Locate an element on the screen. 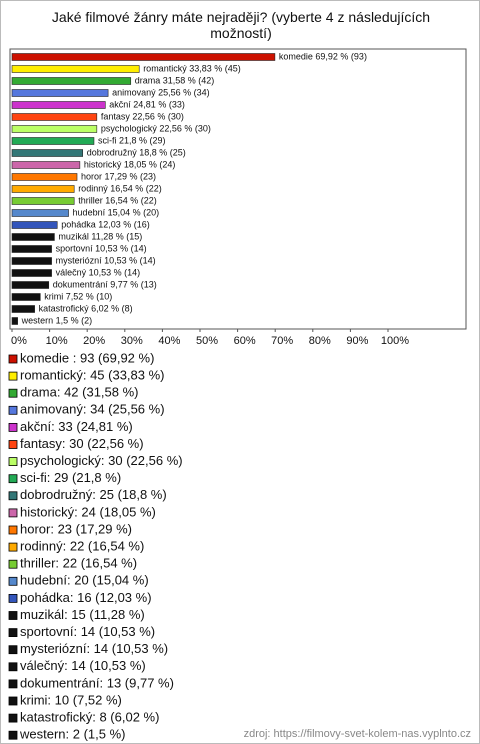 The image size is (480, 744). legend-label: historický: 24 (18,05 %) is located at coordinates (88, 511).